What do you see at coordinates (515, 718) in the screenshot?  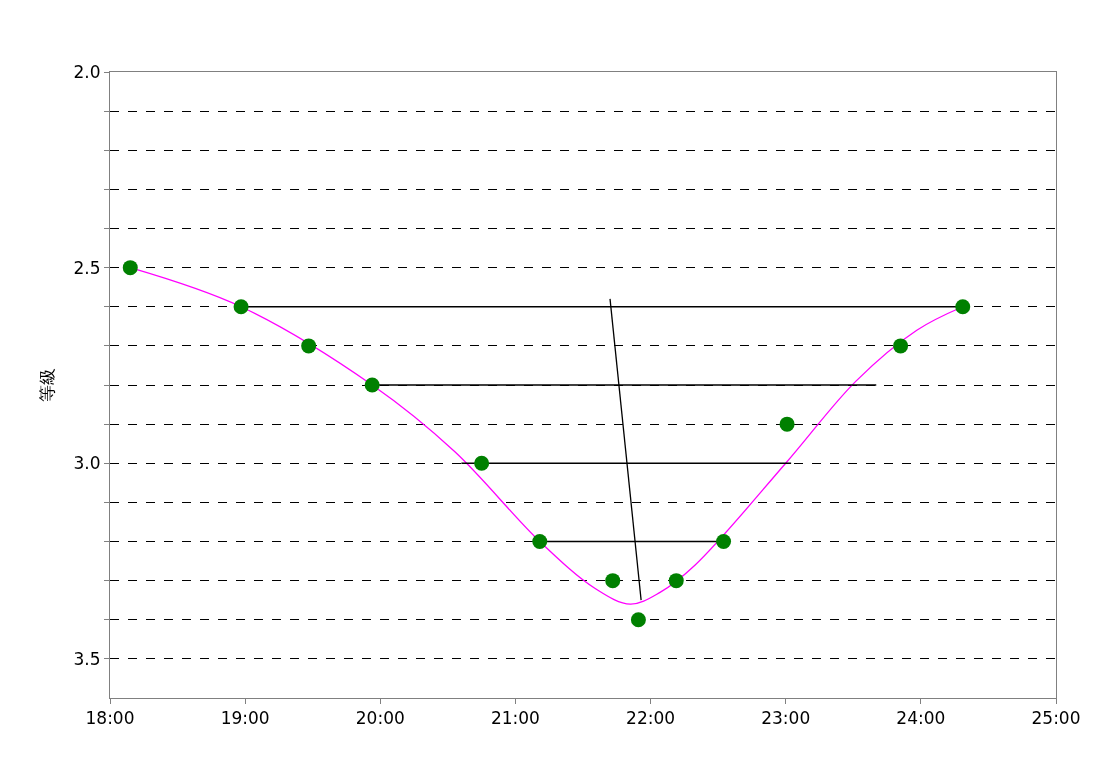 I see `x-tick-label: 21:00` at bounding box center [515, 718].